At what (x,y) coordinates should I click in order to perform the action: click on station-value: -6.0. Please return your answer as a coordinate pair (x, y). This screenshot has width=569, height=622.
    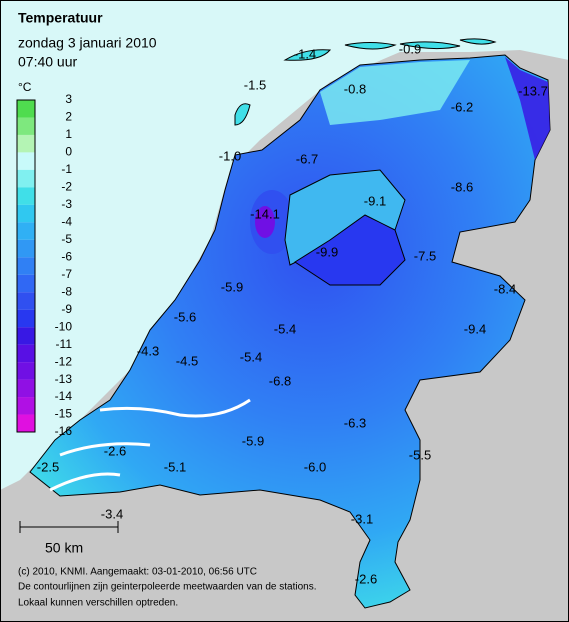
    Looking at the image, I should click on (315, 466).